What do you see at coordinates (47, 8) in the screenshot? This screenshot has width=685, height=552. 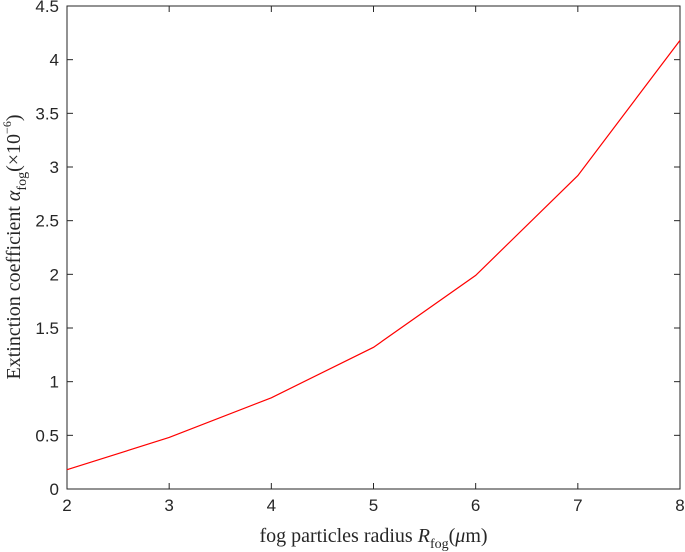 I see `y-tick-label: 4.5` at bounding box center [47, 8].